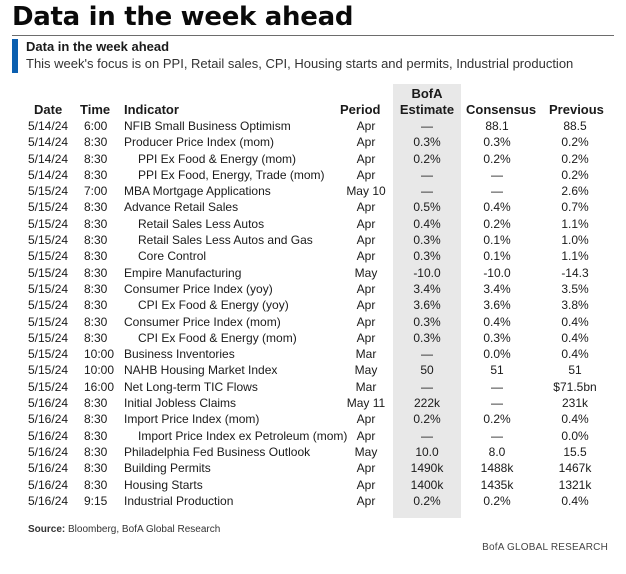 This screenshot has height=574, width=626. What do you see at coordinates (99, 370) in the screenshot?
I see `cell-time: 10:00` at bounding box center [99, 370].